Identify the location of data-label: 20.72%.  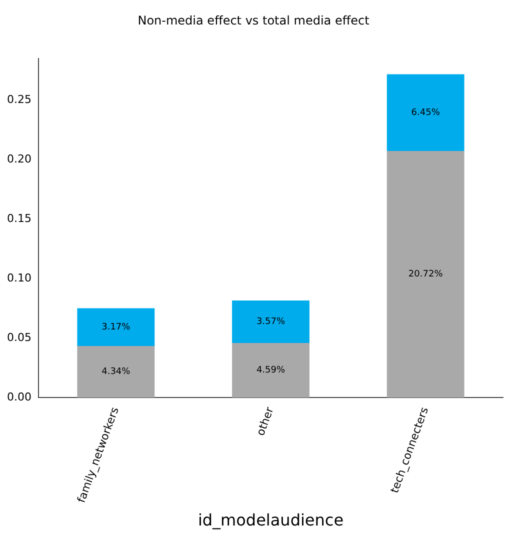
(426, 275).